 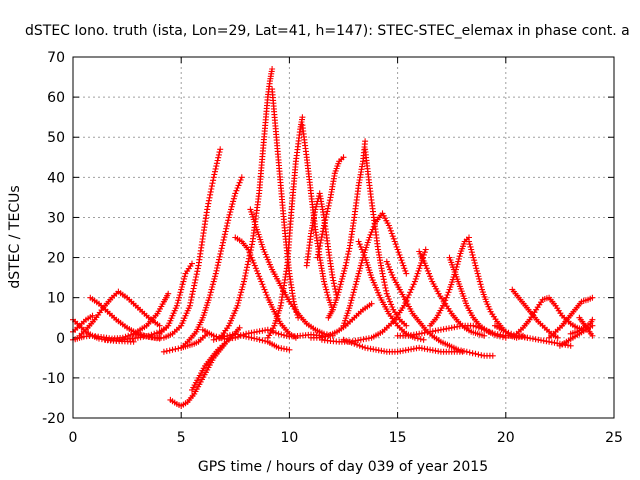 What do you see at coordinates (56, 178) in the screenshot?
I see `y-tick-label: 40` at bounding box center [56, 178].